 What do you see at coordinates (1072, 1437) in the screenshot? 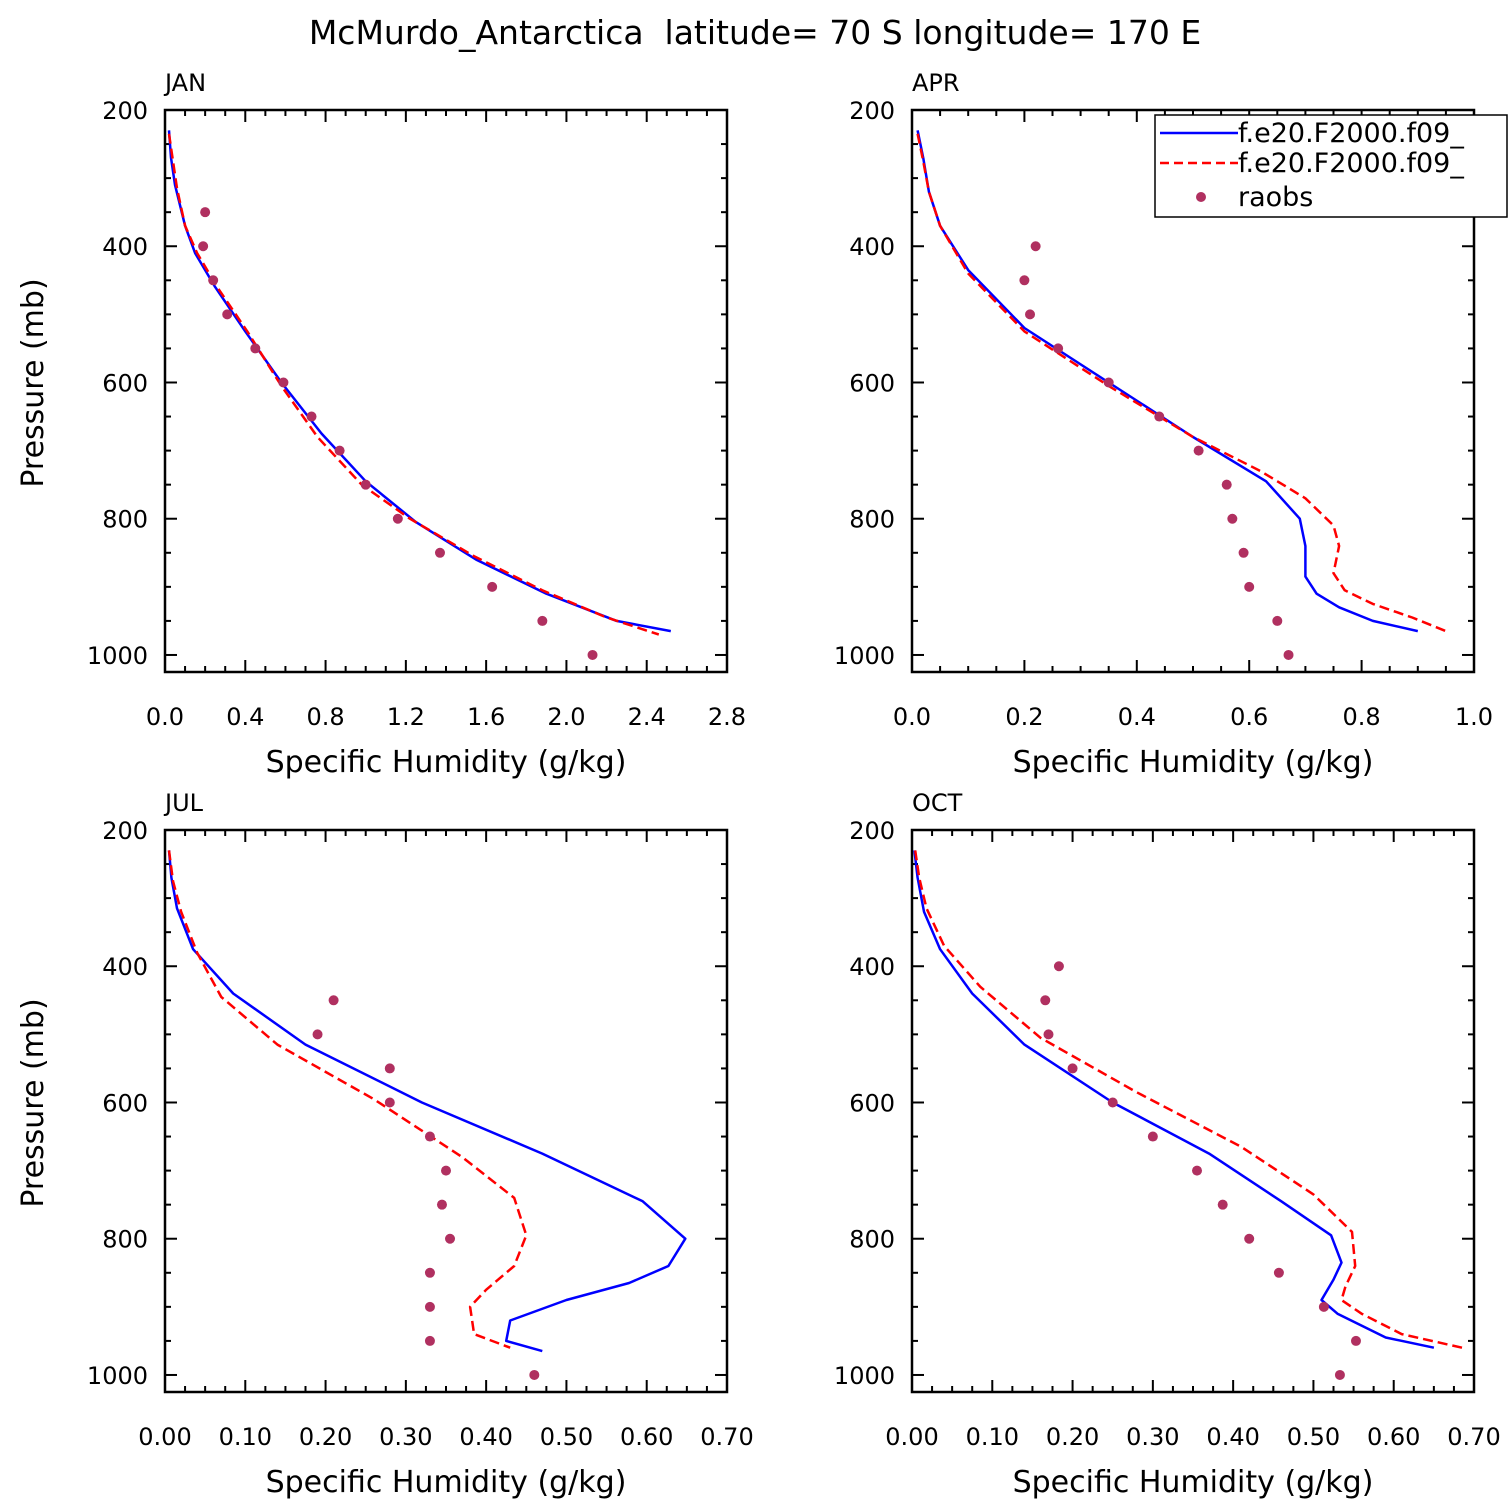
I see `x-tick-label: 0.20` at bounding box center [1072, 1437].